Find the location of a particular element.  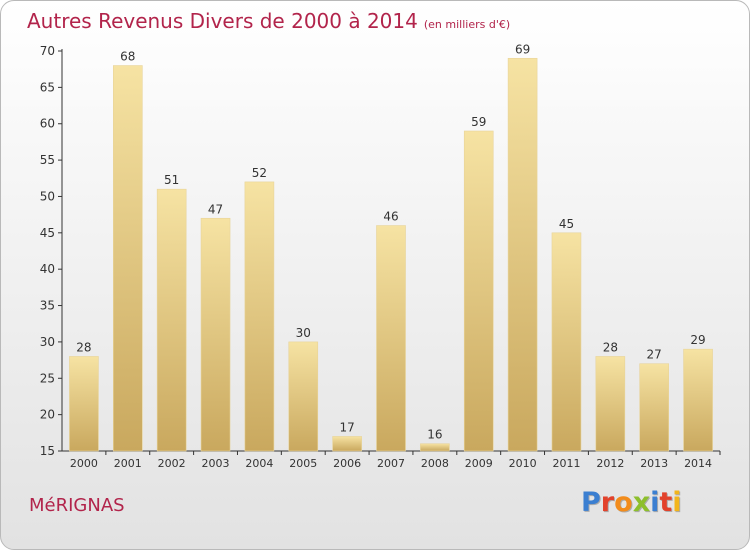

data-label: 59 is located at coordinates (478, 122).